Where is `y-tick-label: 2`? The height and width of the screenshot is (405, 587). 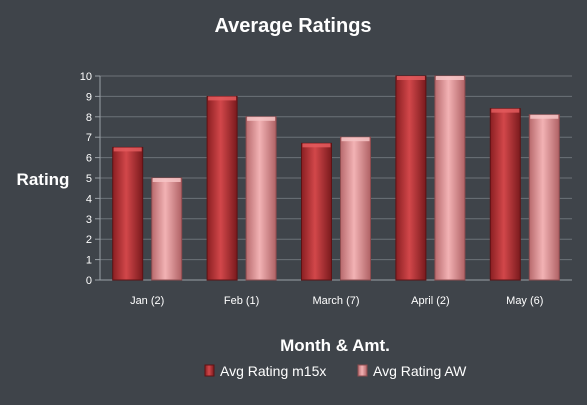 y-tick-label: 2 is located at coordinates (89, 240).